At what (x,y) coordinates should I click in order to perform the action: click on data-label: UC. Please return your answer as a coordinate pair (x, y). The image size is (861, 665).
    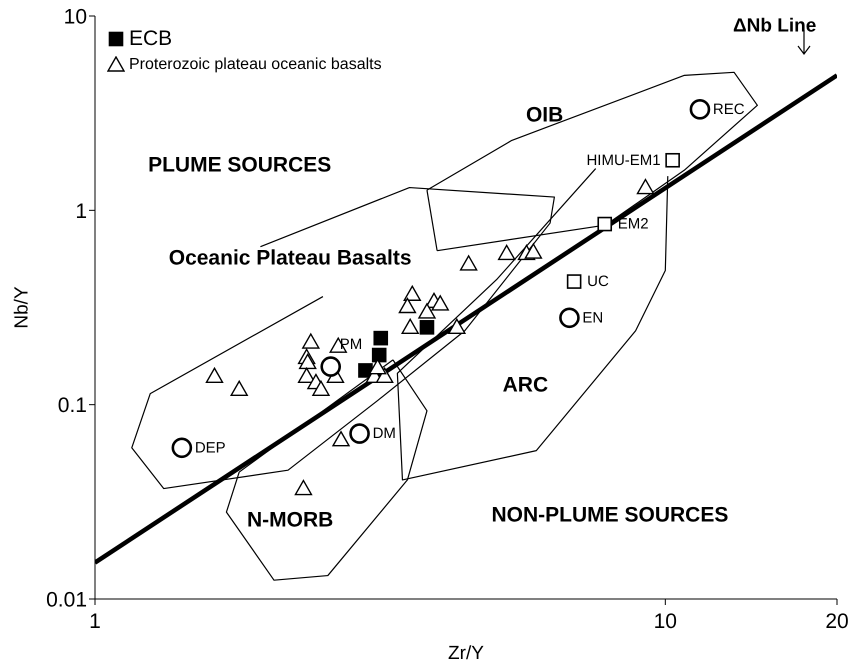
    Looking at the image, I should click on (598, 281).